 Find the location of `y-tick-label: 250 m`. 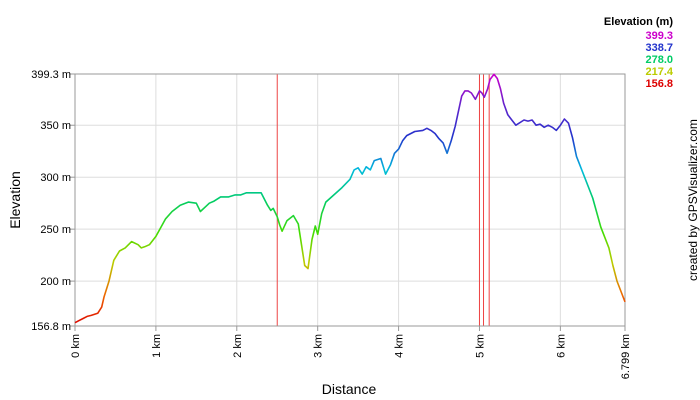

y-tick-label: 250 m is located at coordinates (55, 230).